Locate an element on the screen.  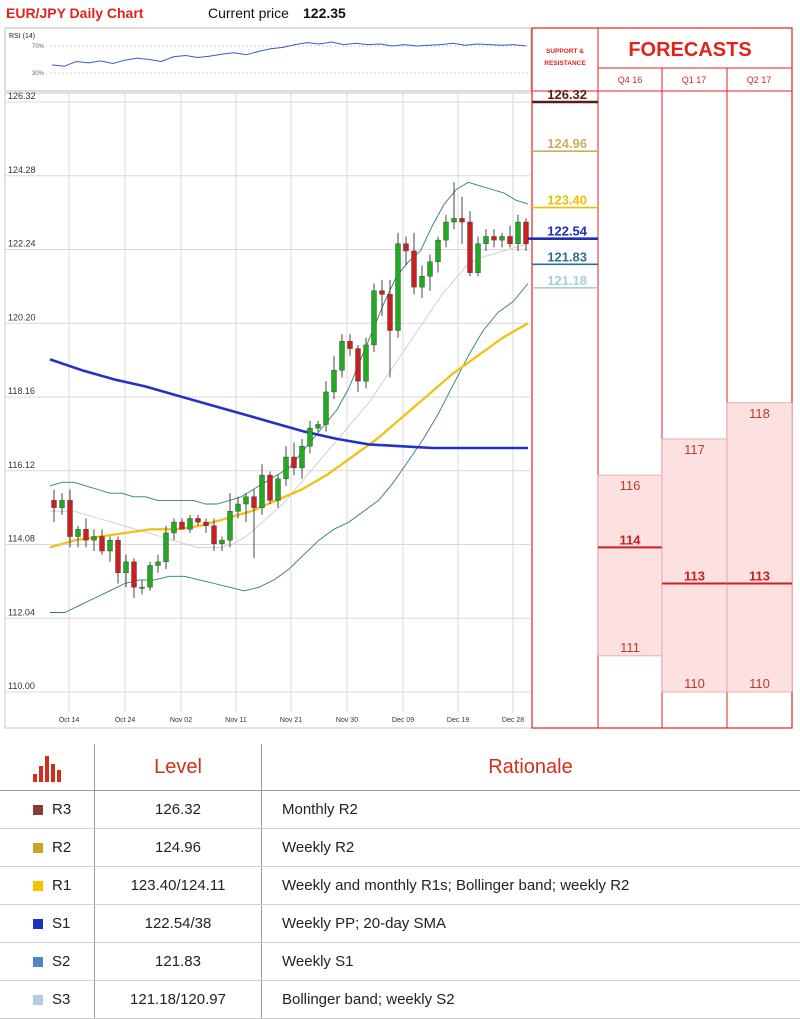
y-tick-label: 120.20 is located at coordinates (22, 317).